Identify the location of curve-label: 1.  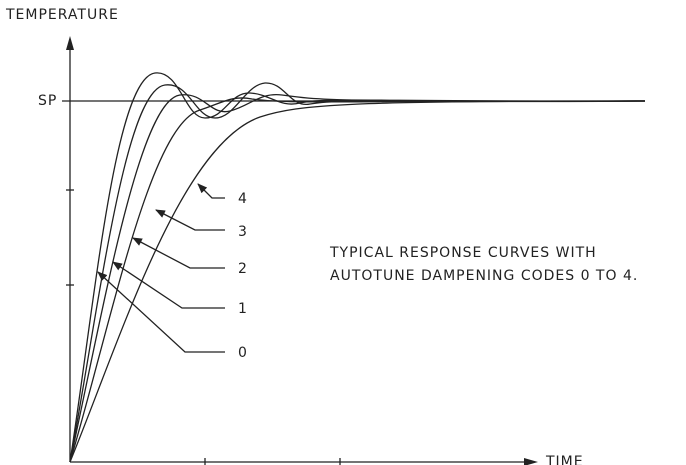
(243, 309).